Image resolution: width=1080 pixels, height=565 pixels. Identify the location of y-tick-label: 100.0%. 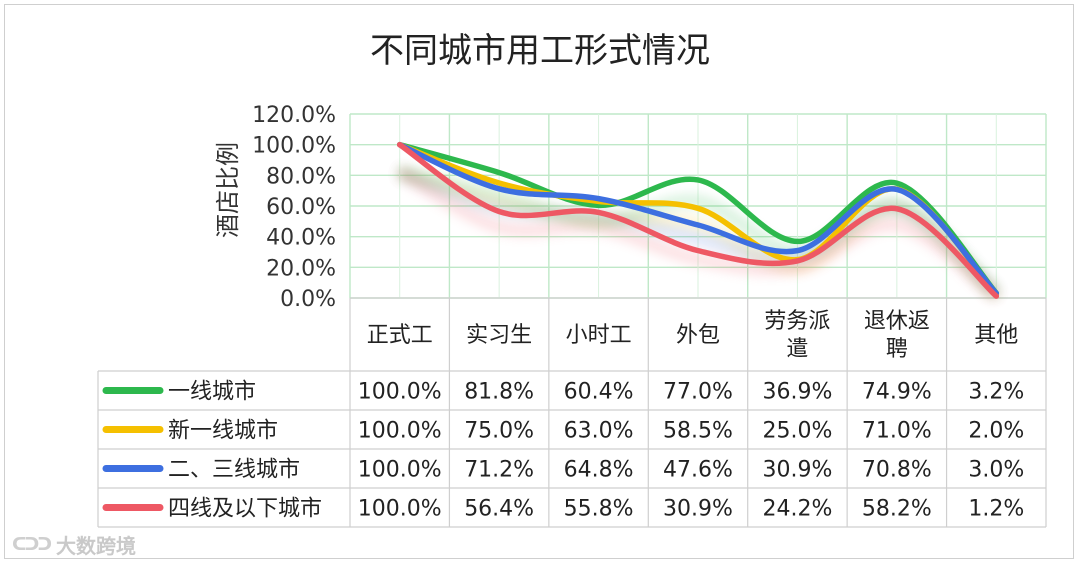
(294, 146).